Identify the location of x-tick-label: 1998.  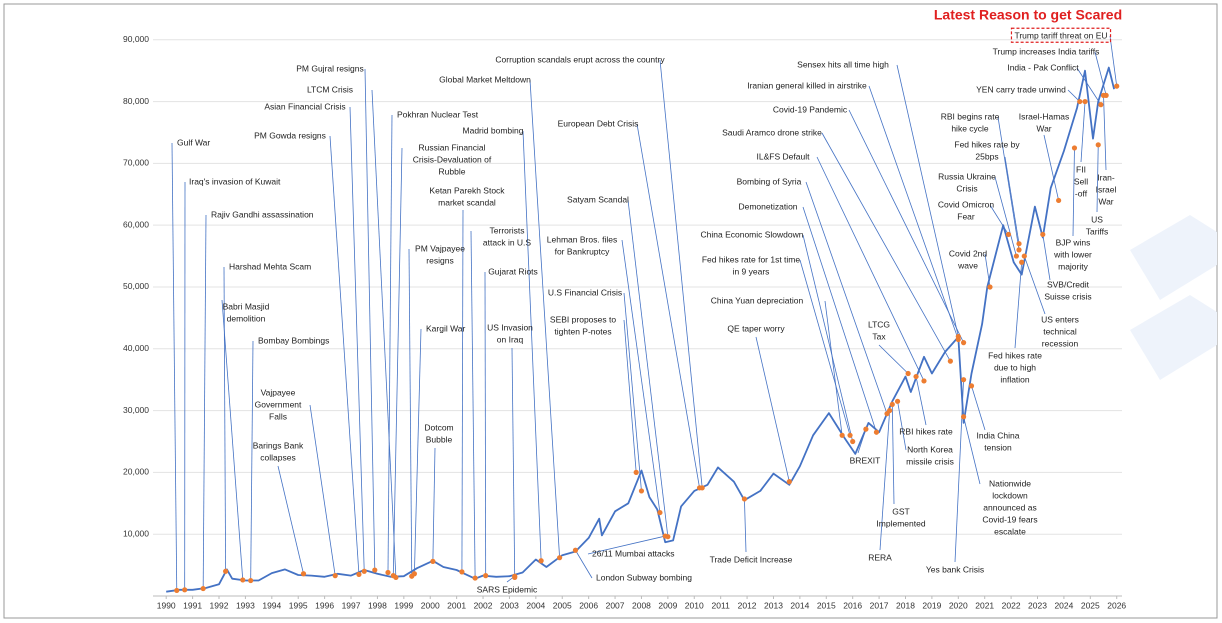
(377, 605).